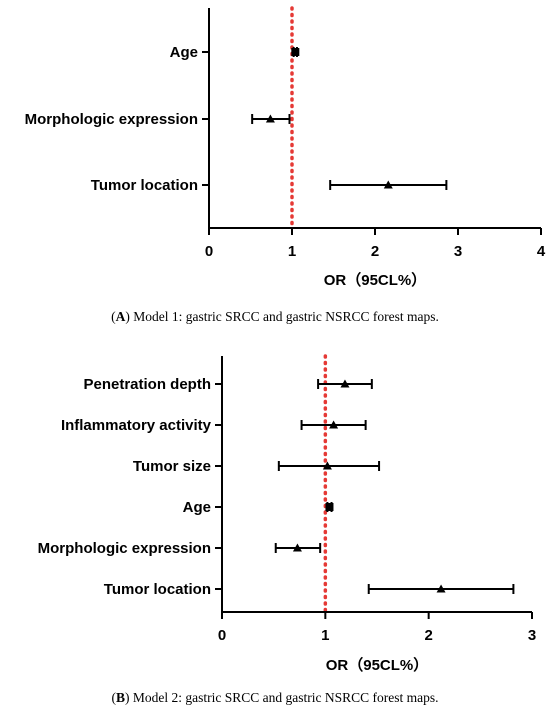  What do you see at coordinates (172, 466) in the screenshot?
I see `row-label: Tumor size` at bounding box center [172, 466].